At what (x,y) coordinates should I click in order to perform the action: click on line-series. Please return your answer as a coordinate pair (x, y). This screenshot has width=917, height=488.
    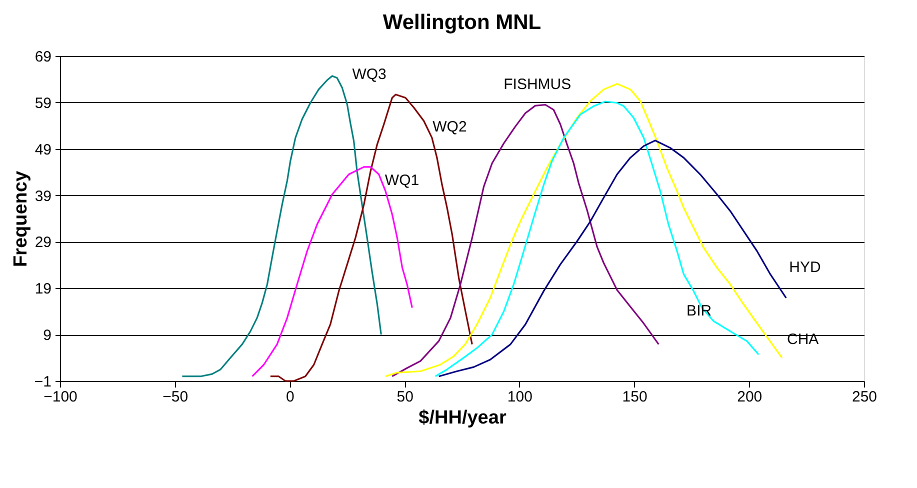
    Looking at the image, I should click on (371, 238).